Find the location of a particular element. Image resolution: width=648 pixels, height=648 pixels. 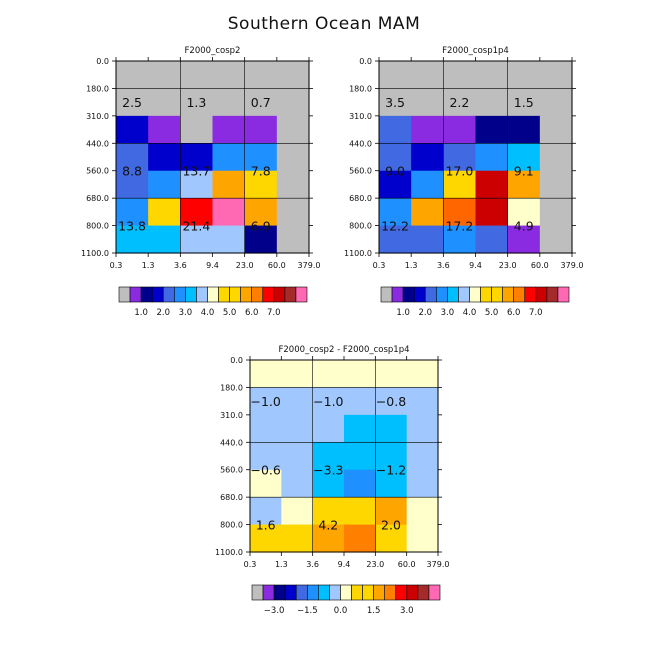

colorbar-label: −1.5 is located at coordinates (307, 611).